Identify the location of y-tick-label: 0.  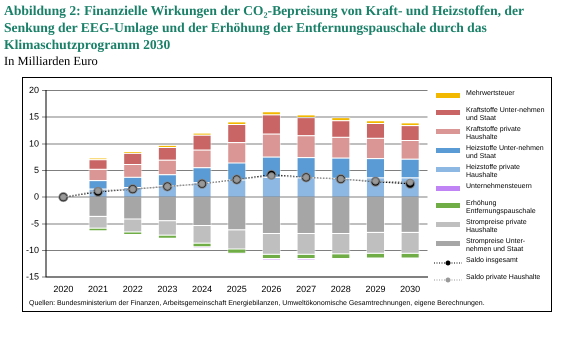
(37, 197).